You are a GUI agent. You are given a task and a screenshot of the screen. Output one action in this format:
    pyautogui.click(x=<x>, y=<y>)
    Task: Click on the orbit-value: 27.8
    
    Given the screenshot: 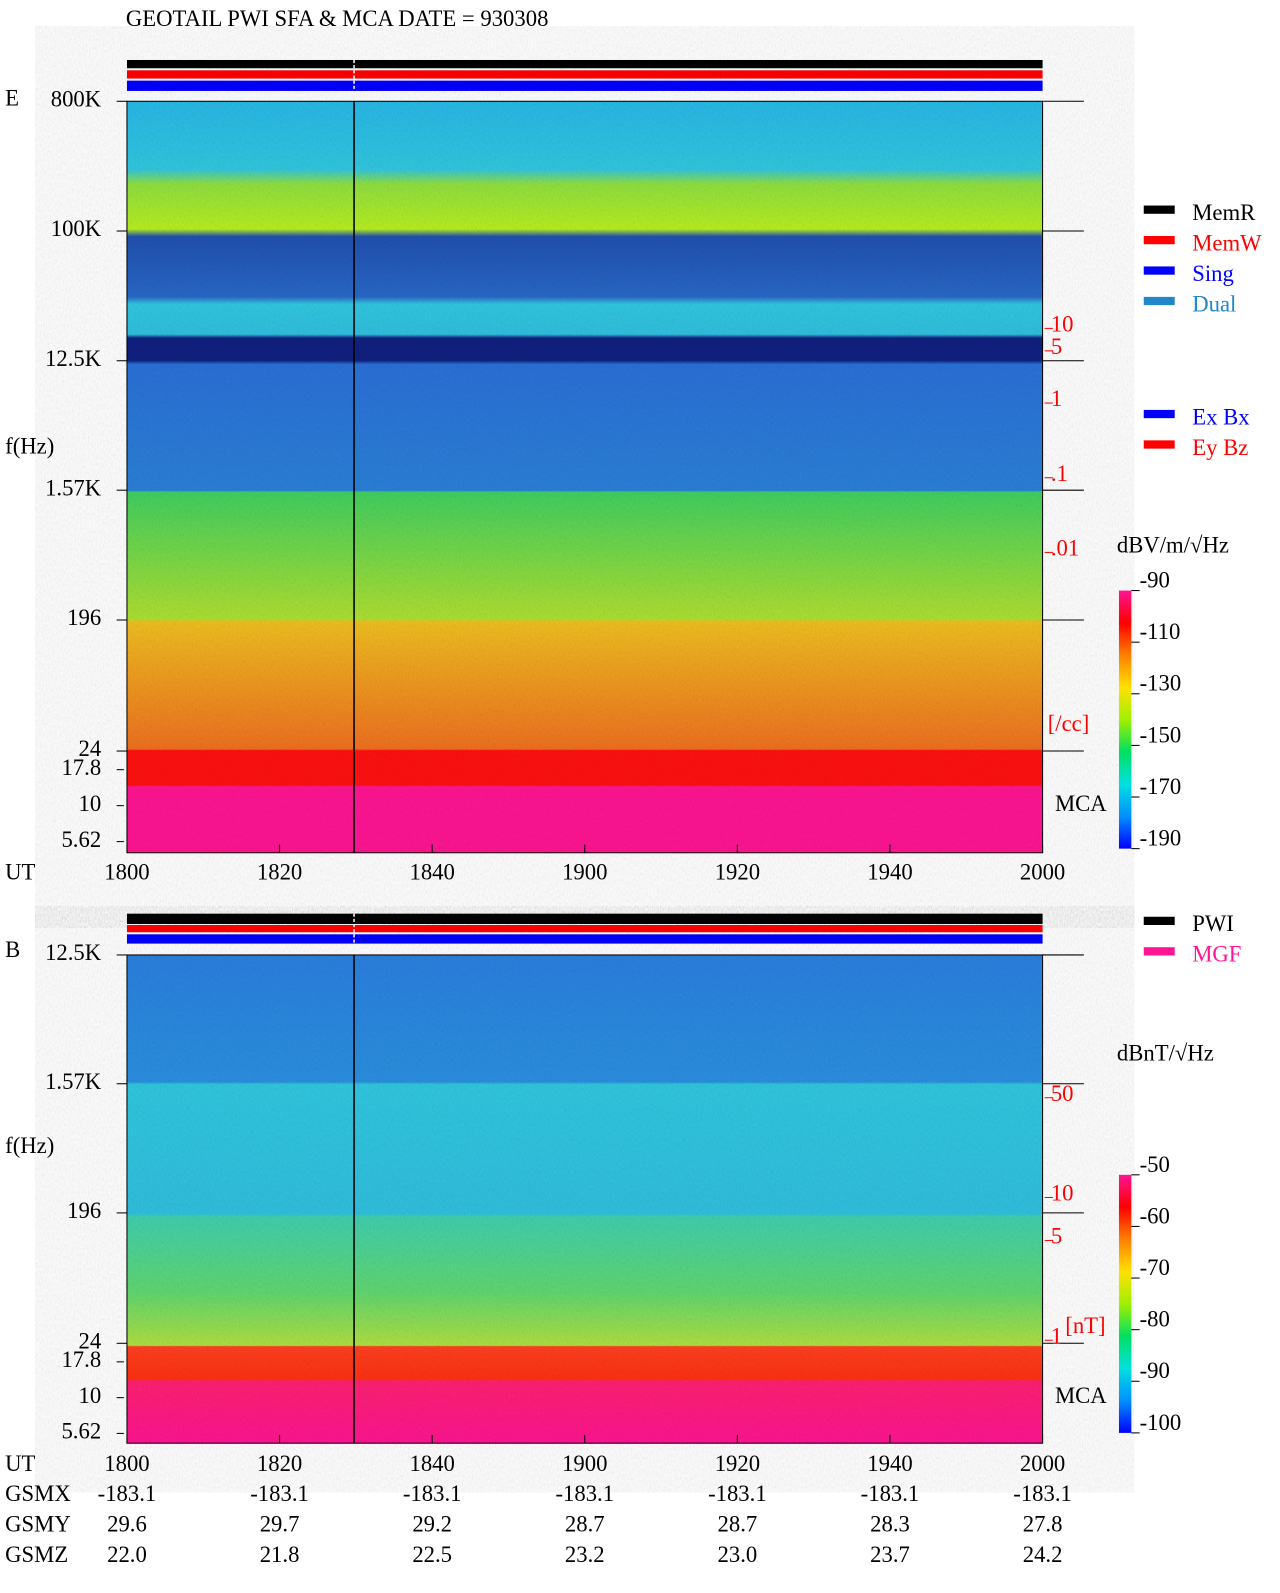 What is the action you would take?
    pyautogui.click(x=1043, y=1524)
    